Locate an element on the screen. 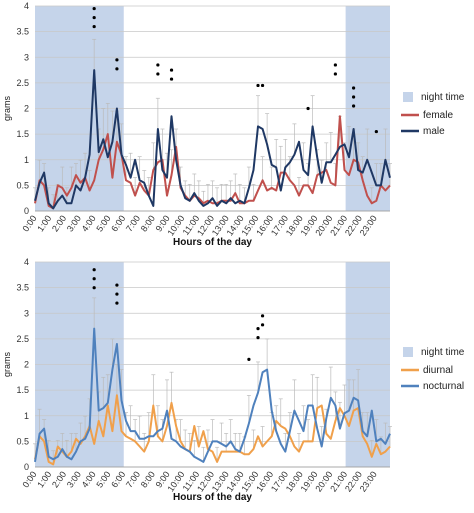  series-line-female is located at coordinates (212, 162).